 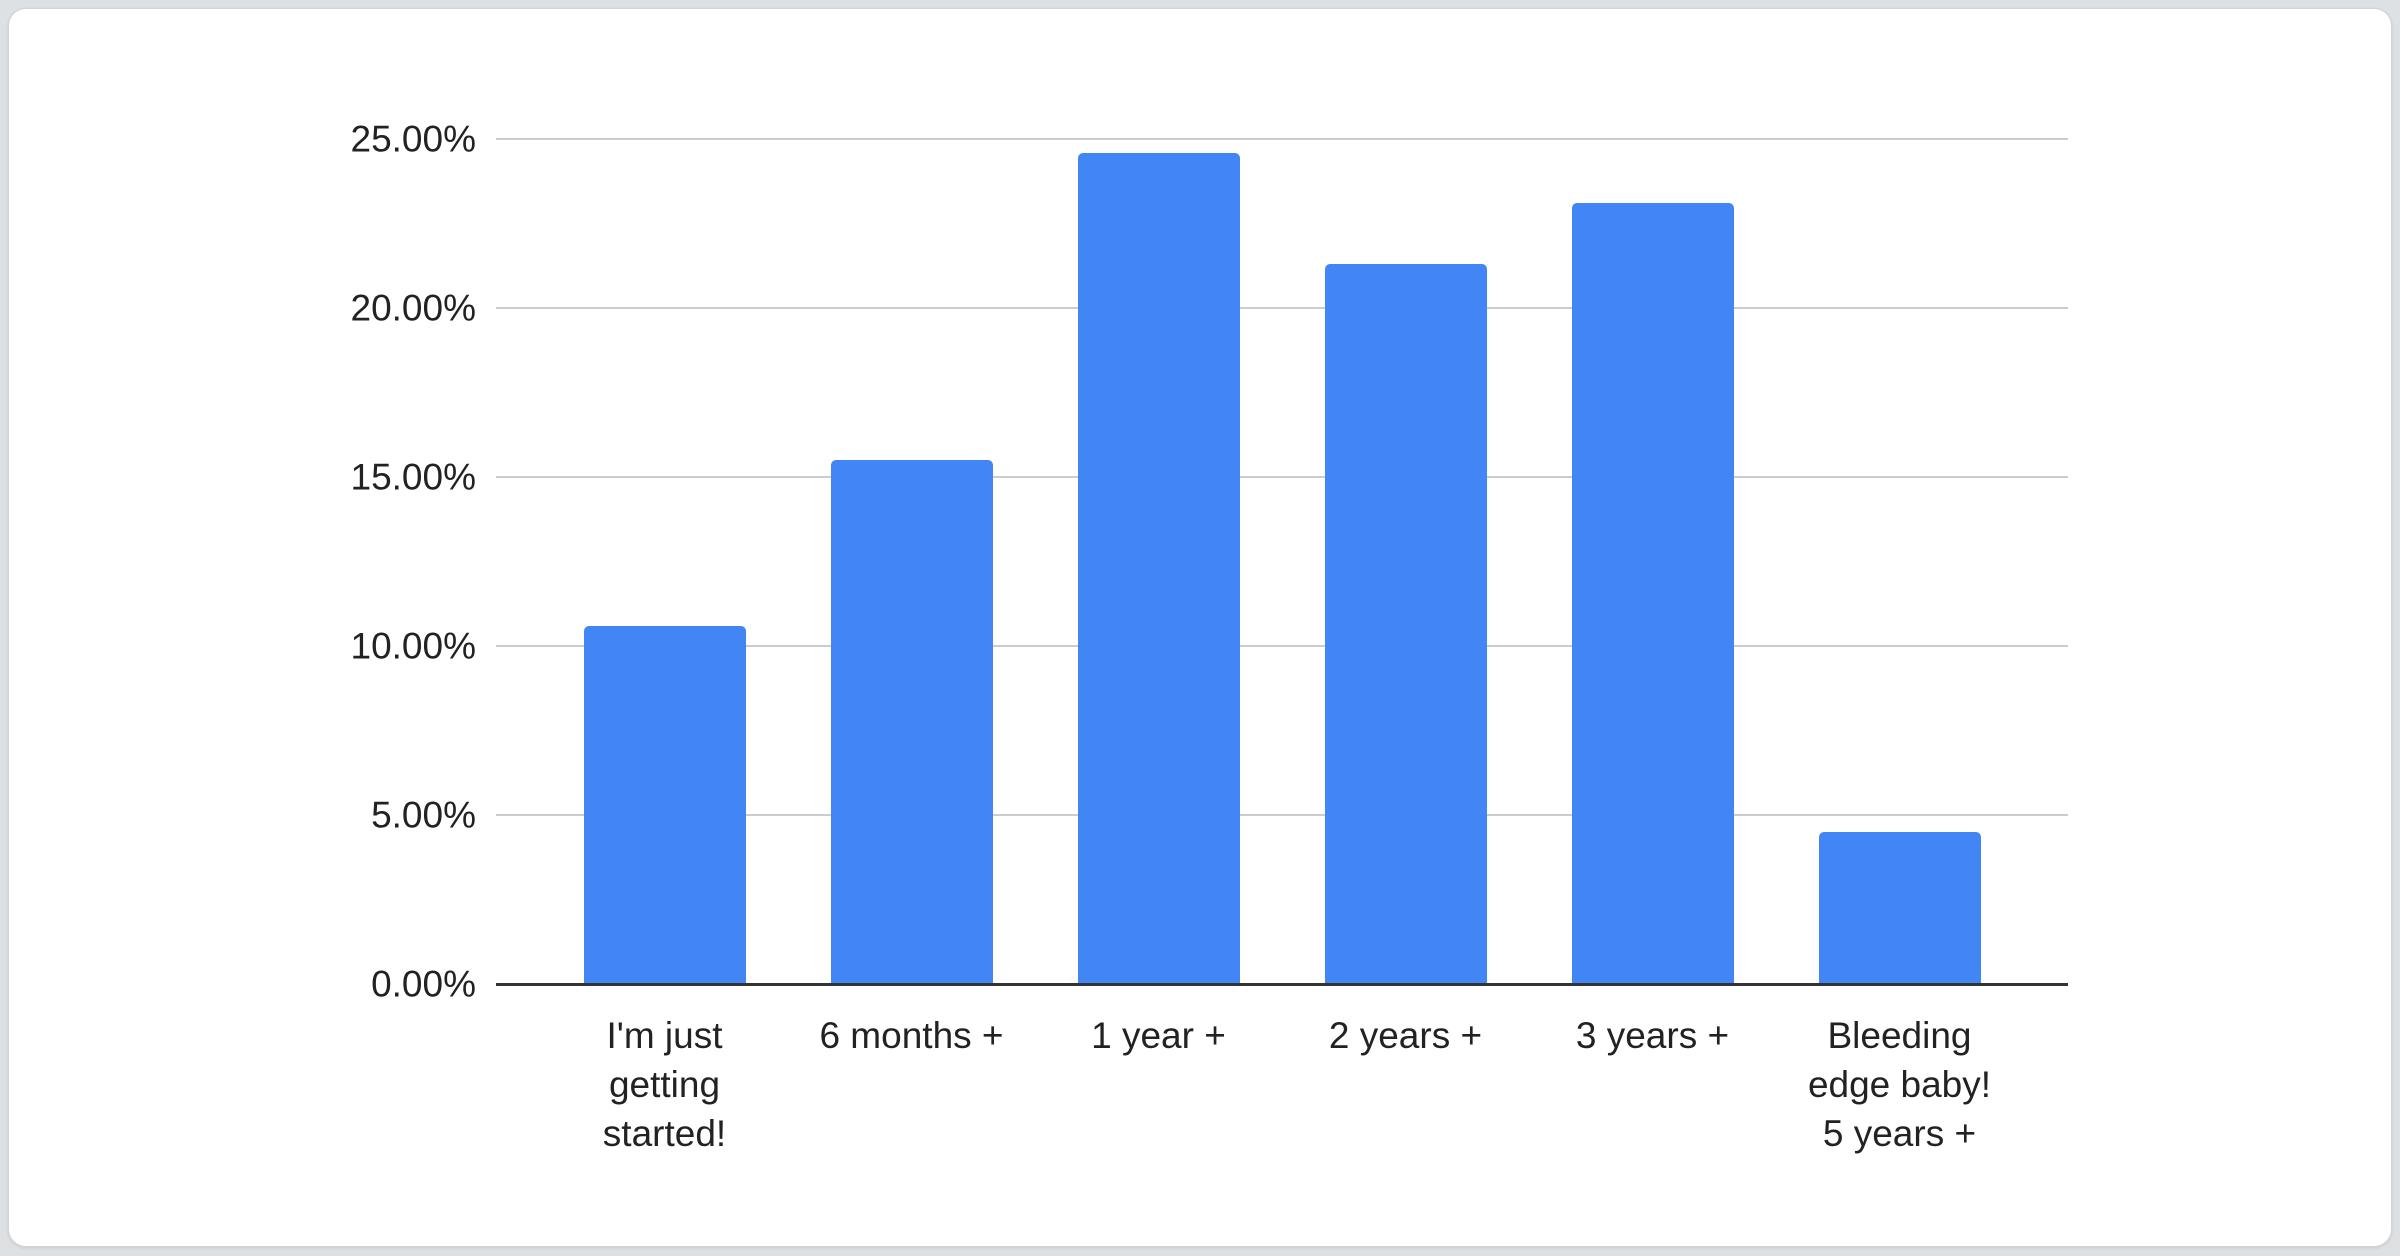 What do you see at coordinates (1282, 984) in the screenshot?
I see `x-axis-line` at bounding box center [1282, 984].